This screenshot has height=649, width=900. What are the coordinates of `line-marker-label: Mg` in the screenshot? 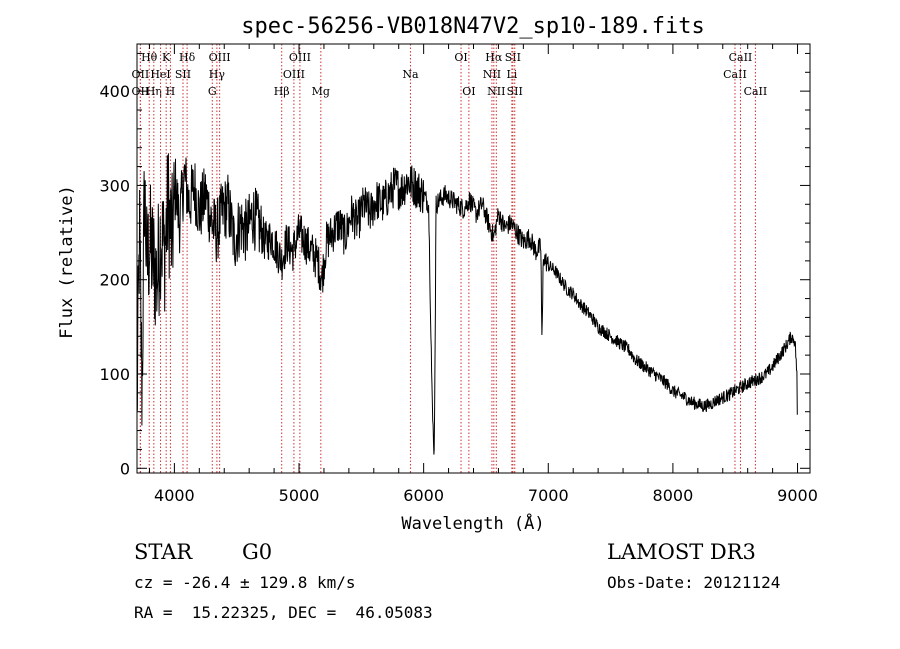 It's located at (321, 91).